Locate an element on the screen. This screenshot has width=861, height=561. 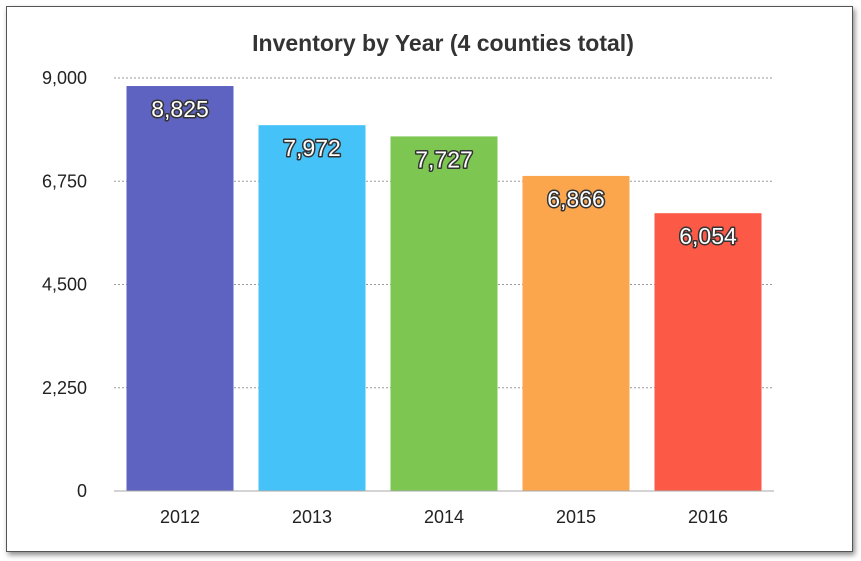
y-tick-label: 4,500 is located at coordinates (64, 285).